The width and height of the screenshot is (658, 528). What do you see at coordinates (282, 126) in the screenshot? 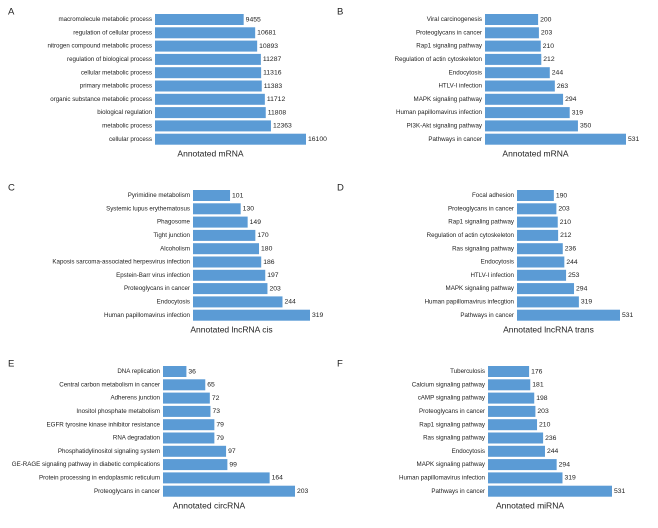
I see `value-label: 12363` at bounding box center [282, 126].